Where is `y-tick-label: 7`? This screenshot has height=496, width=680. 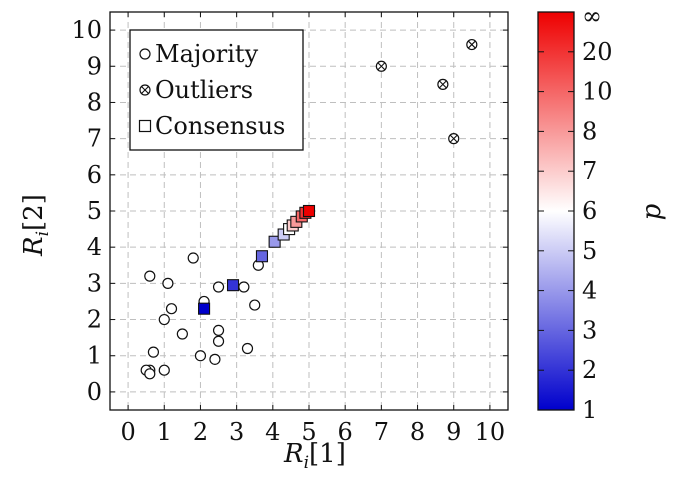 y-tick-label: 7 is located at coordinates (94, 139).